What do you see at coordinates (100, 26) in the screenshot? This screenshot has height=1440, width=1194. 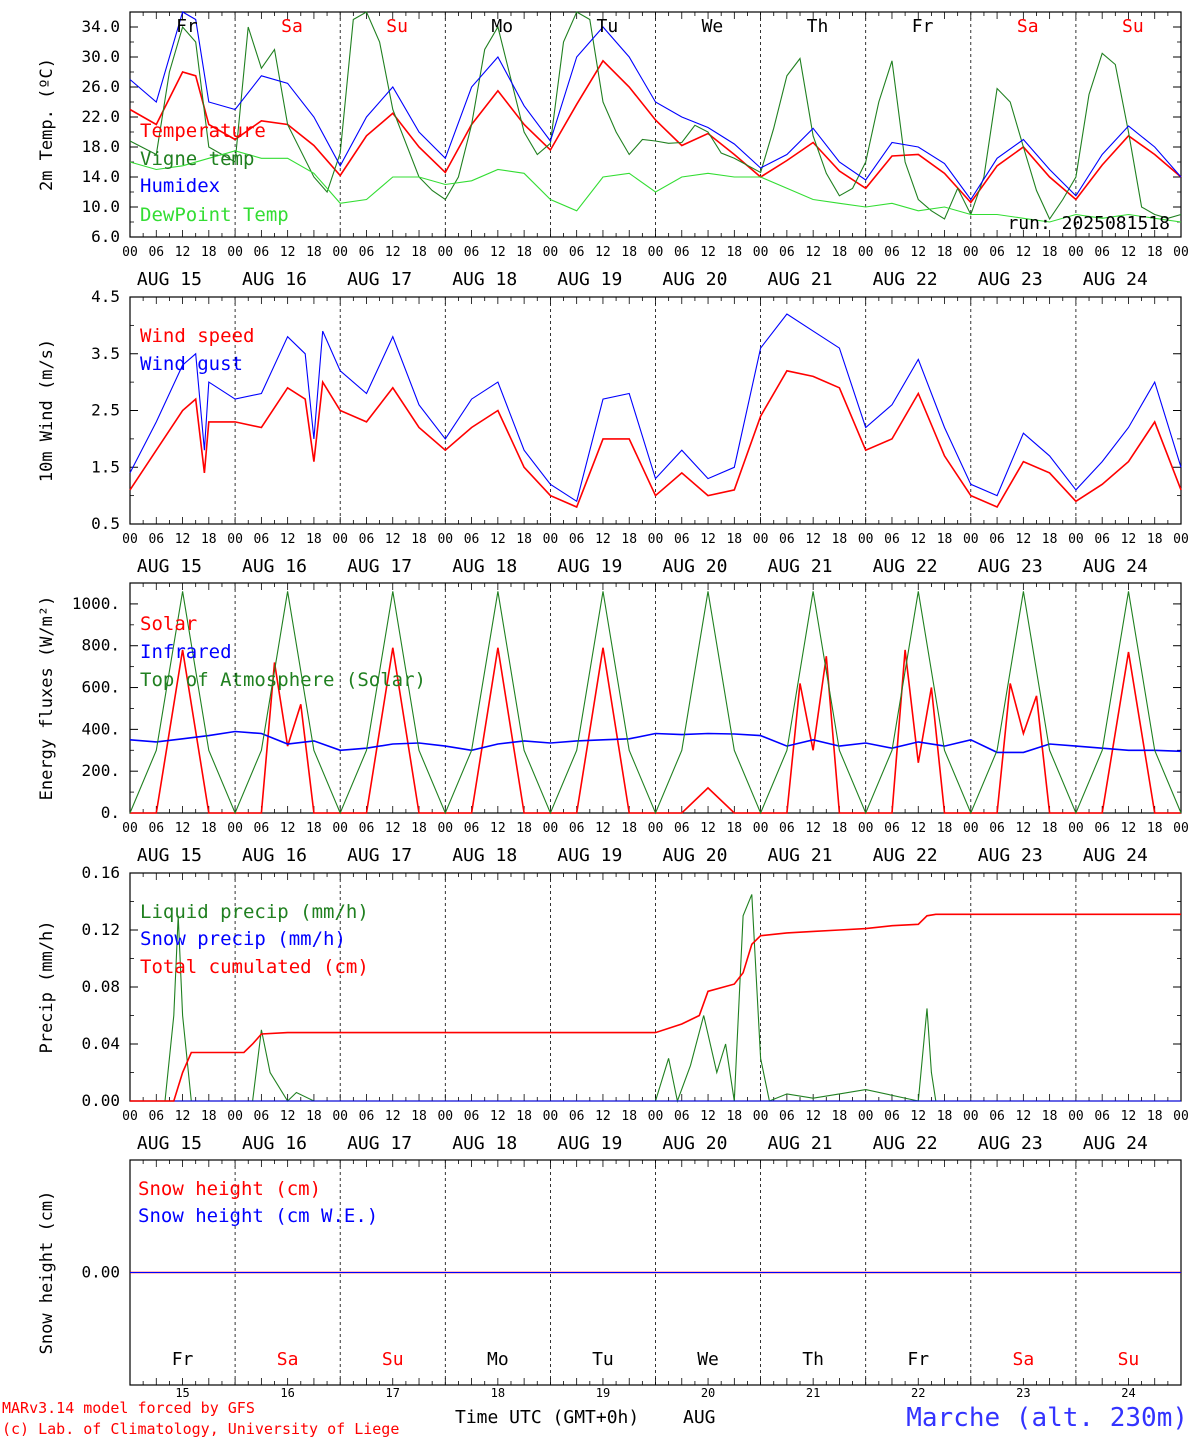 I see `y-tick-label: 34.0` at bounding box center [100, 26].